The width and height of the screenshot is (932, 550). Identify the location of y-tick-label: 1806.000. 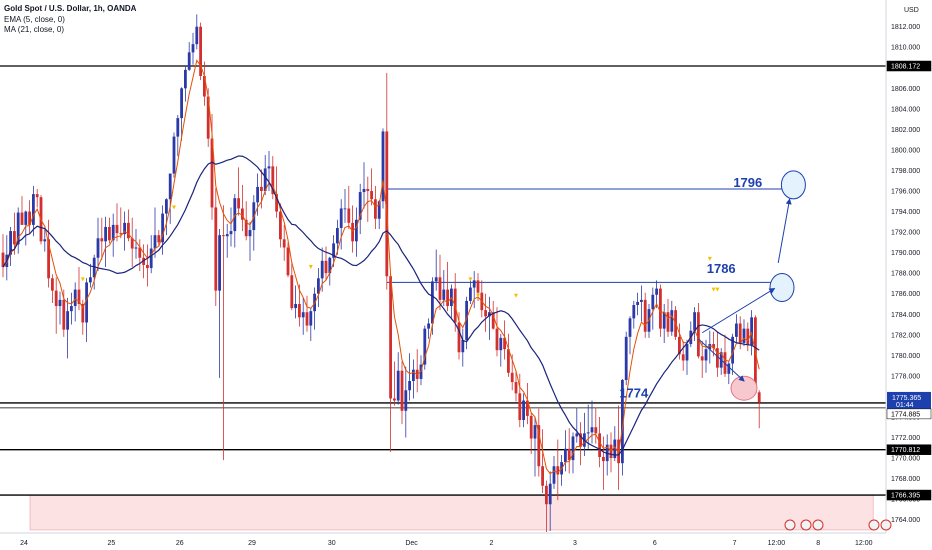
(905, 89).